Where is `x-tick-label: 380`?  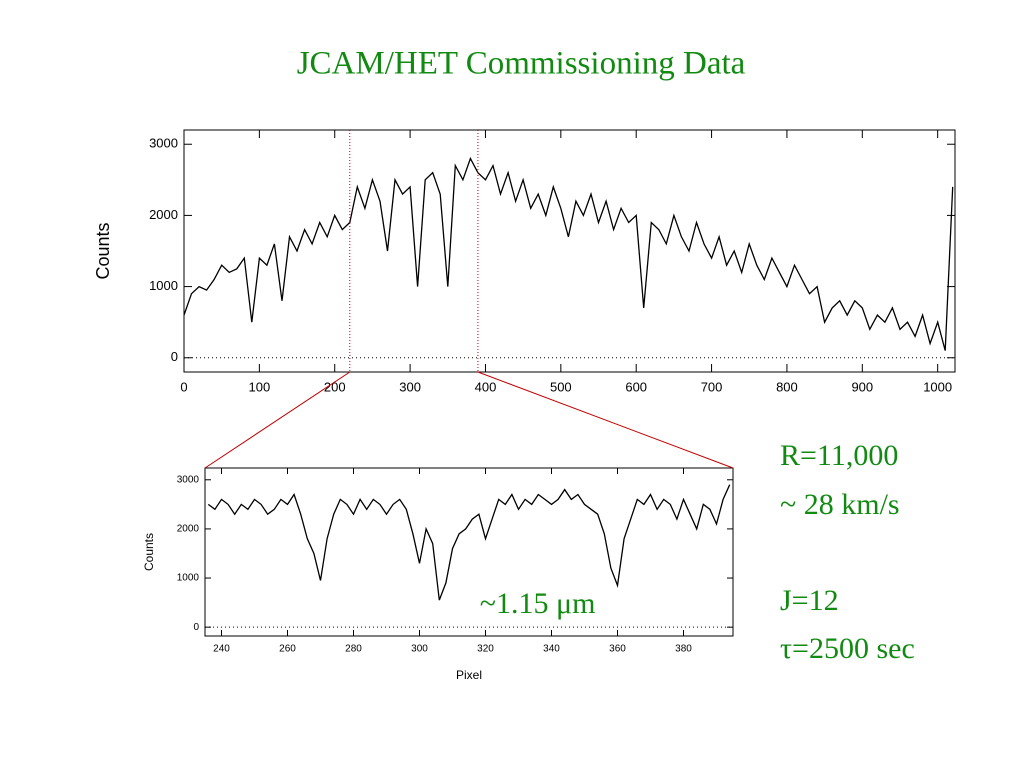 x-tick-label: 380 is located at coordinates (683, 649).